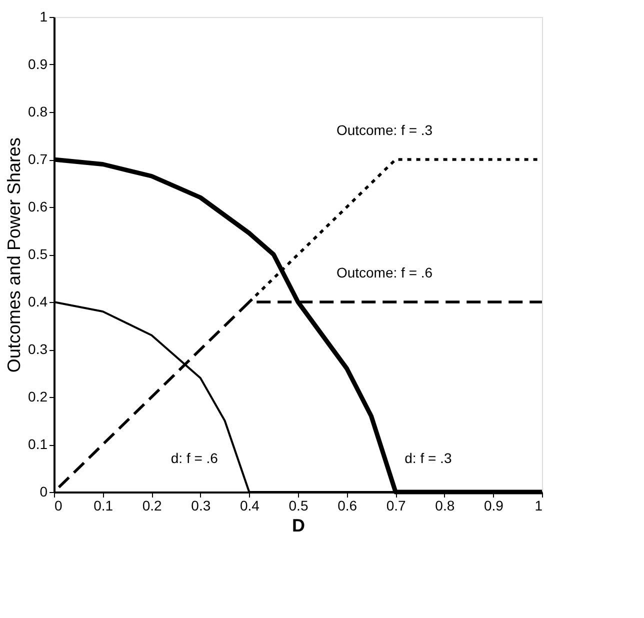 The image size is (644, 618). Describe the element at coordinates (384, 272) in the screenshot. I see `annotation: Outcome: f = .6` at that location.